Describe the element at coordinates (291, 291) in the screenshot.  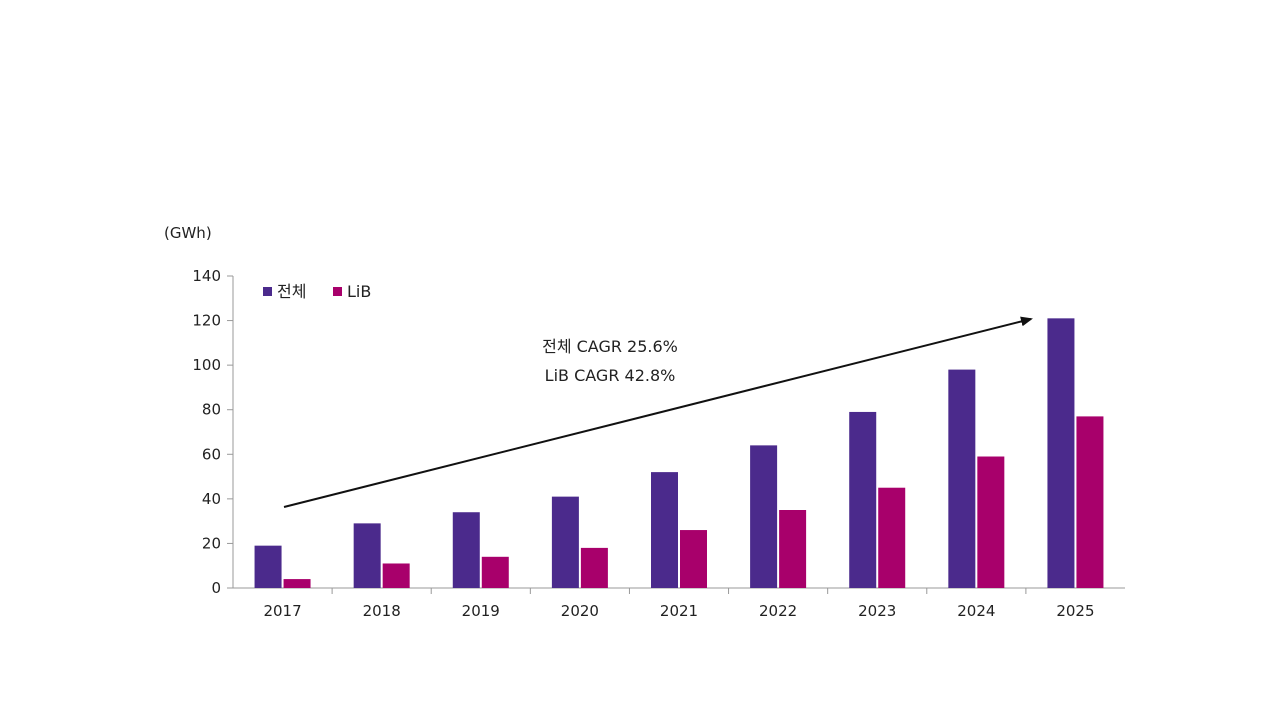
I see `legend-label: 전체` at that location.